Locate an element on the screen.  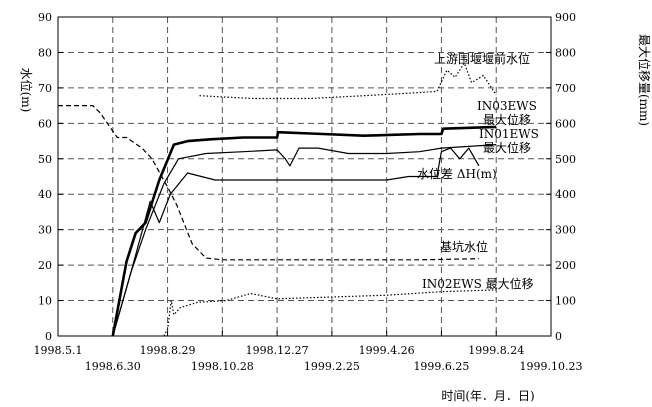
x-tick-label: 1998.8.29 is located at coordinates (168, 350).